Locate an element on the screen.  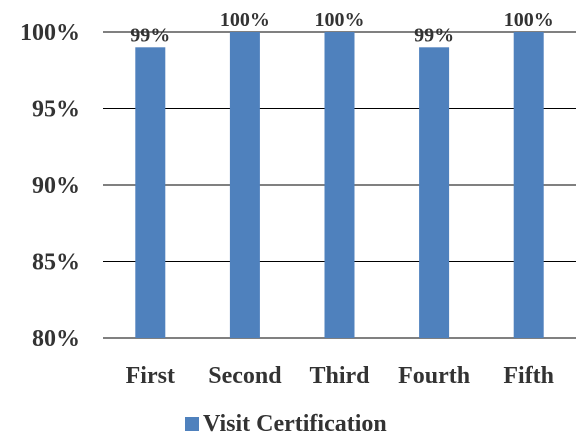
y-tick-label: 85% is located at coordinates (56, 263).